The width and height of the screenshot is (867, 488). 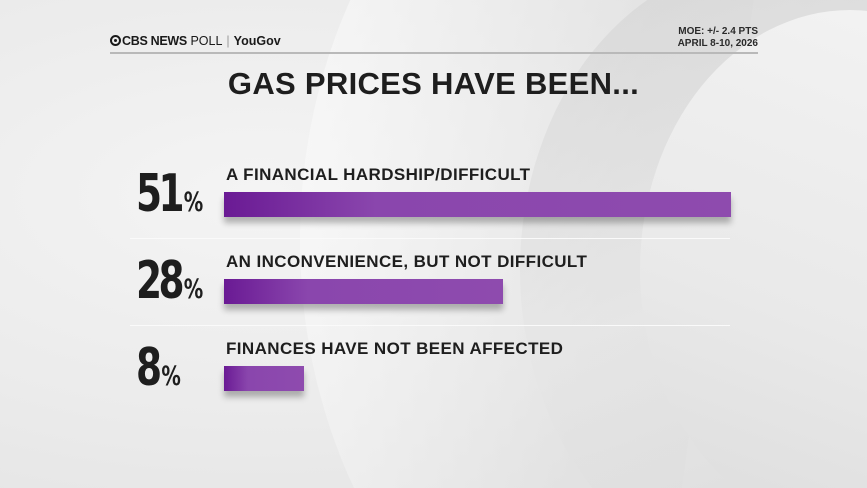 I want to click on bar-row: 8% FINANCES HAVE NOT BEEN AFFECTED, so click(x=430, y=374).